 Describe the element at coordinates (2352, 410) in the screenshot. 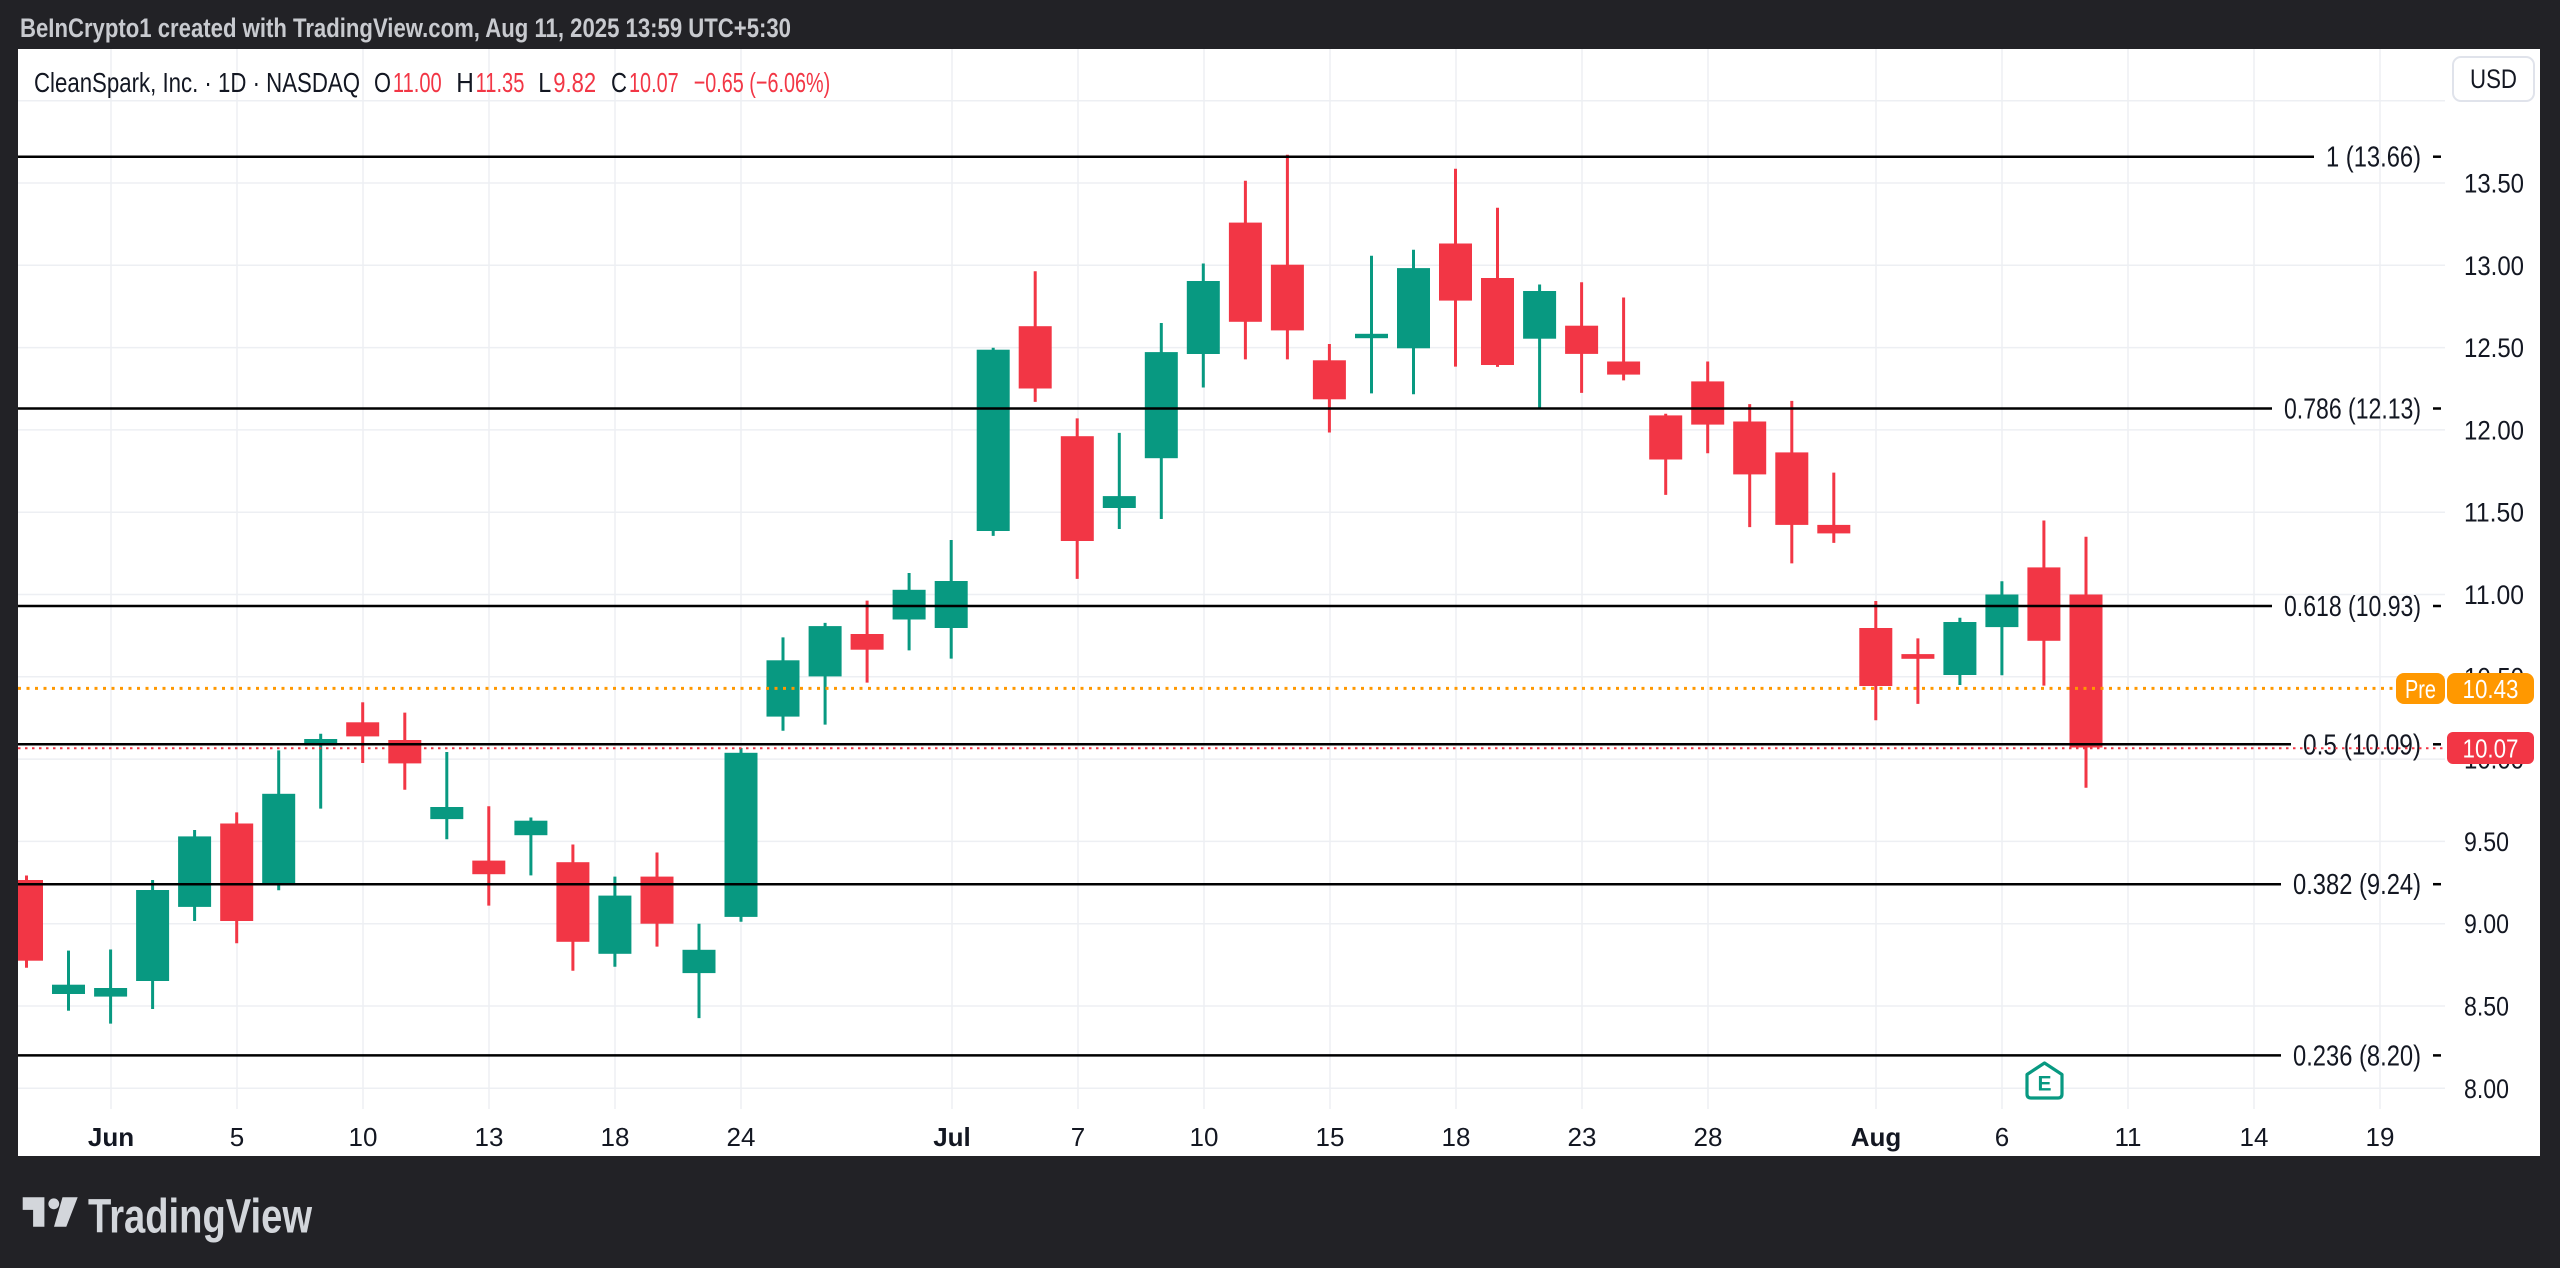

I see `svg-text: 0.786 (12.13)` at that location.